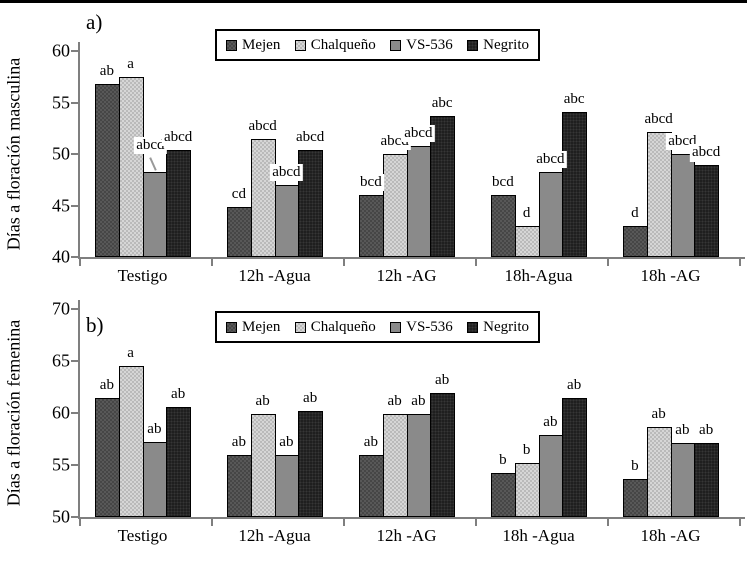 The image size is (747, 571). What do you see at coordinates (94, 22) in the screenshot?
I see `panel-label: a)` at bounding box center [94, 22].